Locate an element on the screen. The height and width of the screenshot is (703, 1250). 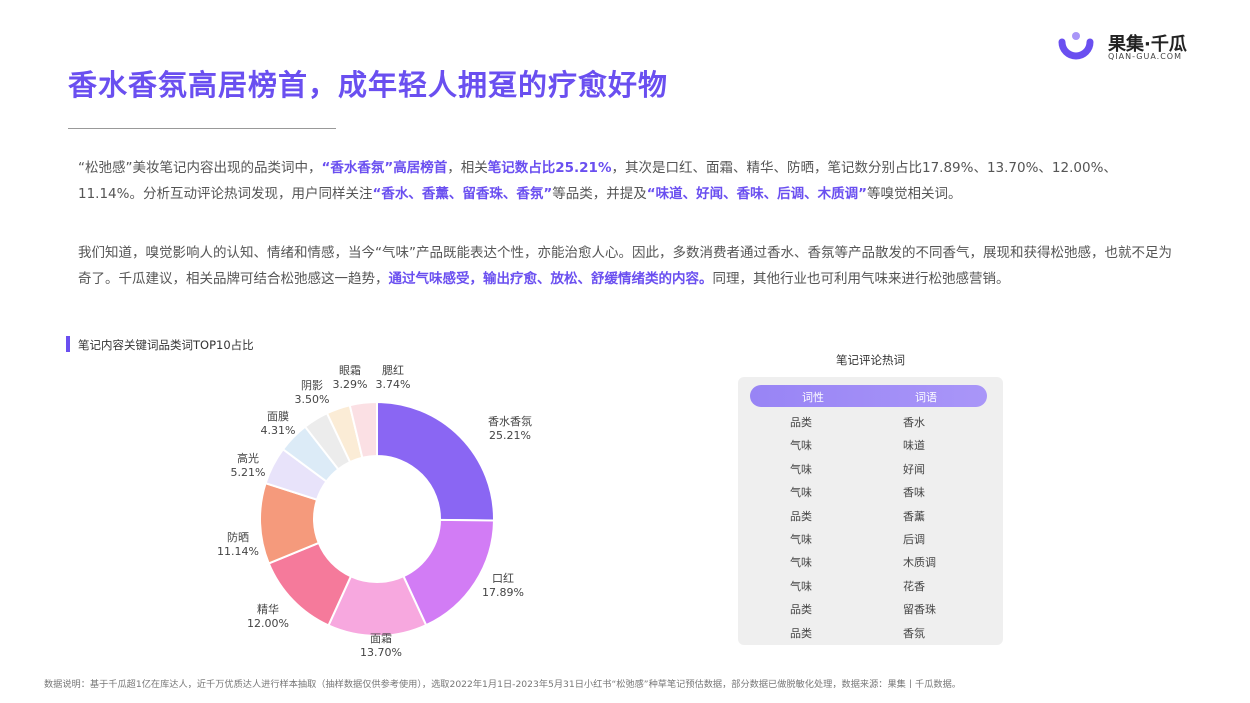
slice-label: 高光 is located at coordinates (248, 458).